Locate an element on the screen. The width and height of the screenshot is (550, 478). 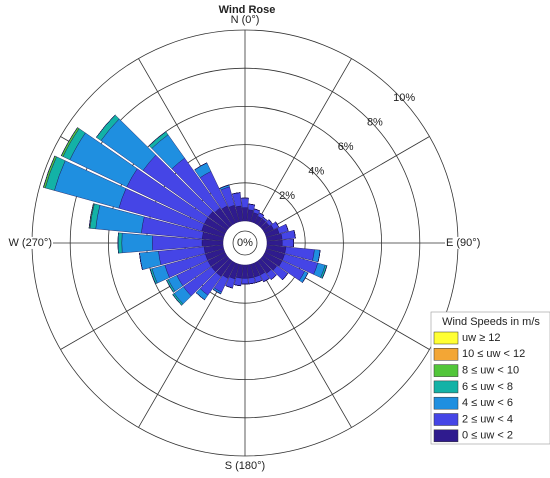
legend-label: 6 ≤ uw < 8 is located at coordinates (487, 387).